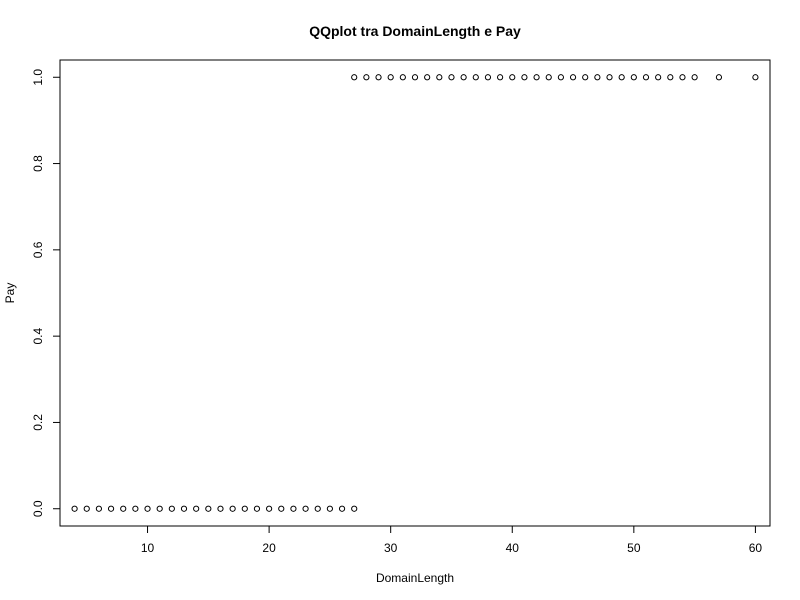 This screenshot has height=600, width=800. What do you see at coordinates (38, 249) in the screenshot?
I see `y-tick-label: 0.6` at bounding box center [38, 249].